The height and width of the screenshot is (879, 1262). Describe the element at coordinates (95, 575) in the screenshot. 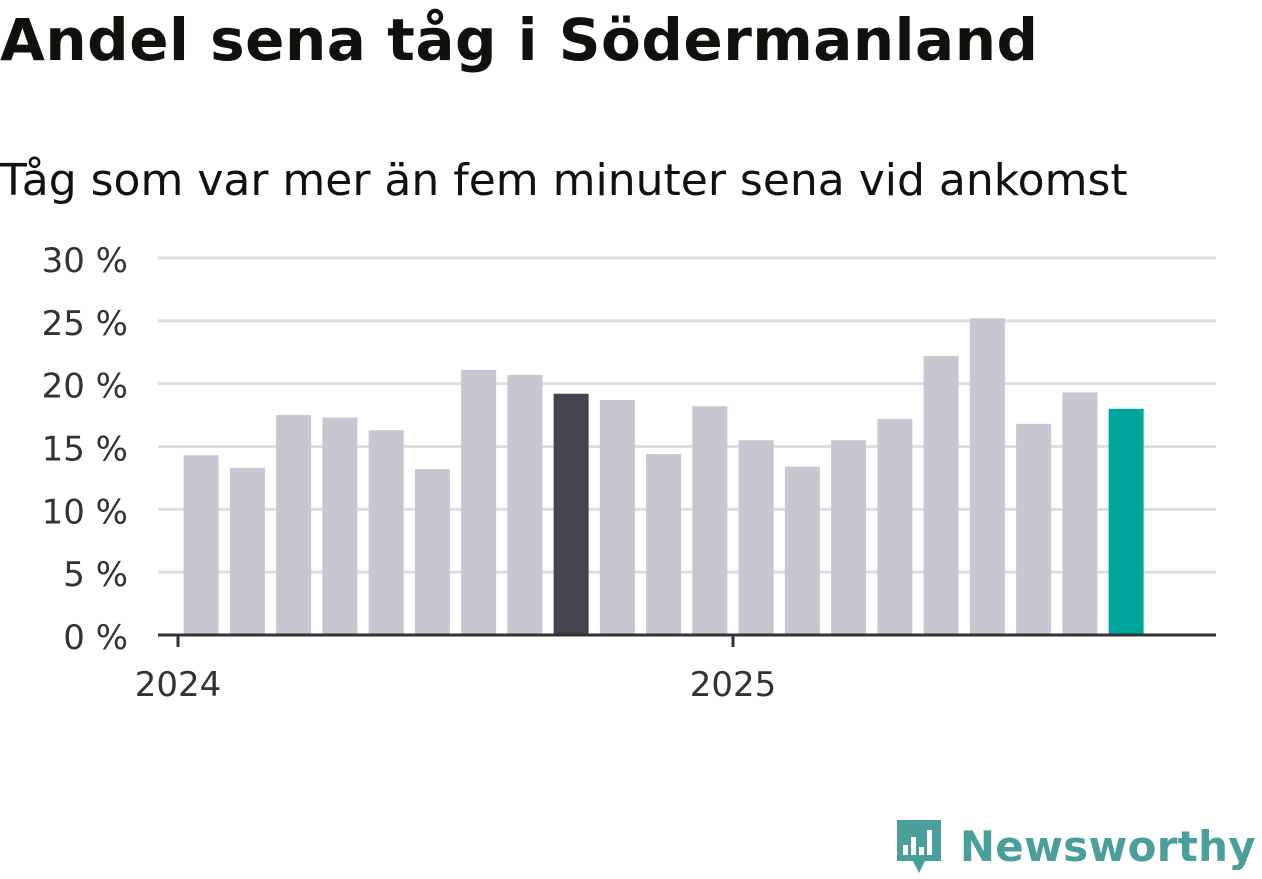

I see `y-tick-label: 5 %` at that location.